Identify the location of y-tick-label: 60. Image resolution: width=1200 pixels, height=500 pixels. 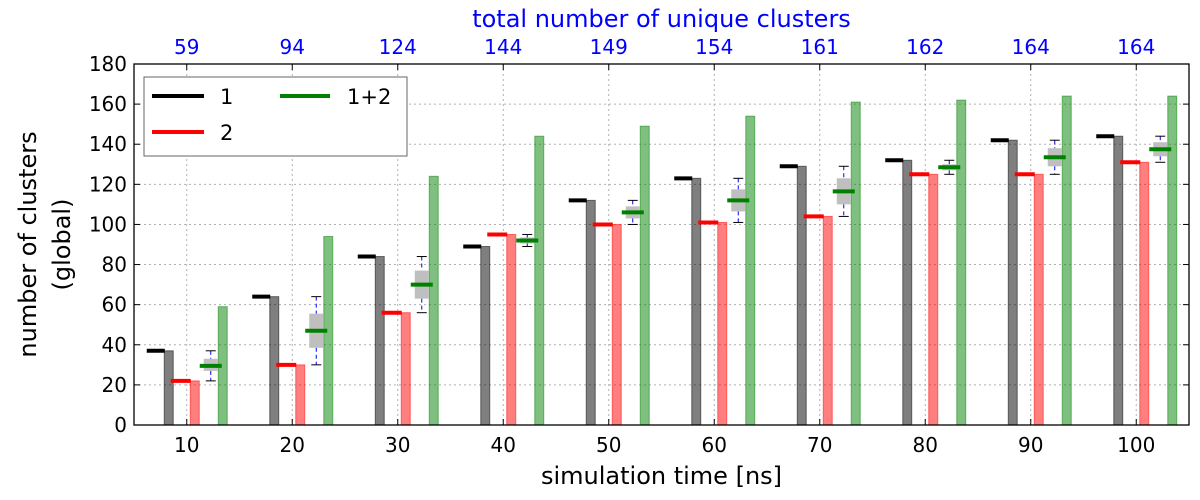
(114, 305).